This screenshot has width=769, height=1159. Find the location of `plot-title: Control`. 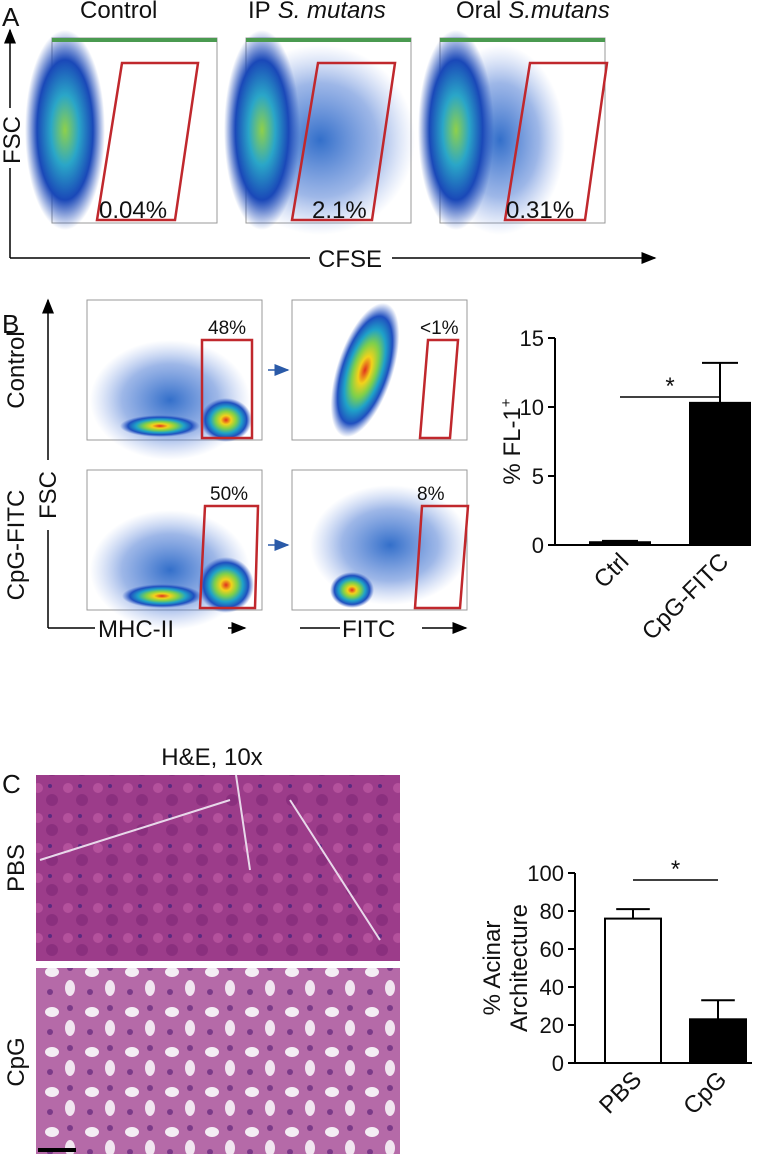

plot-title: Control is located at coordinates (118, 12).